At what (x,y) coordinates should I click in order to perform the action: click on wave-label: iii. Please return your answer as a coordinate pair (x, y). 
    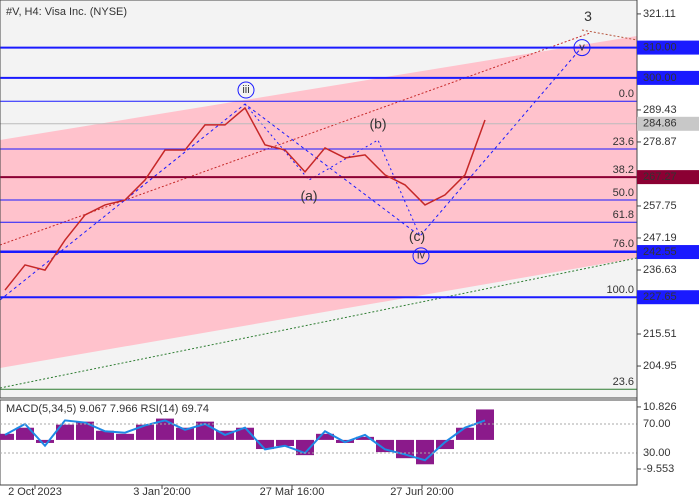
    Looking at the image, I should click on (245, 90).